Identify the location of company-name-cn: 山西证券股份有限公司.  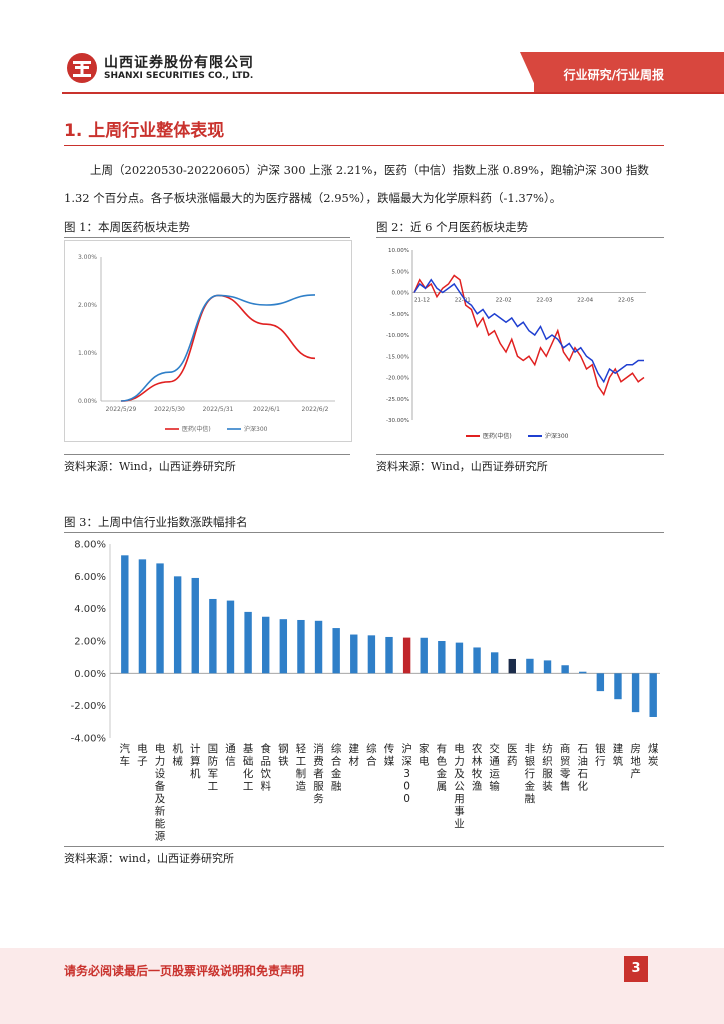
(179, 63).